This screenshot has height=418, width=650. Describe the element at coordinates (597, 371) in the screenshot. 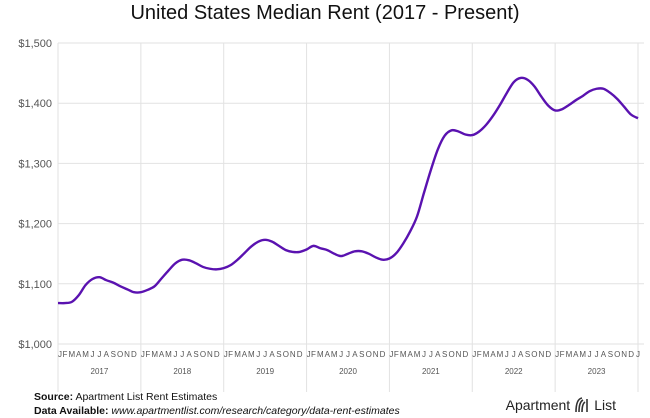

I see `year-label: 2023` at that location.